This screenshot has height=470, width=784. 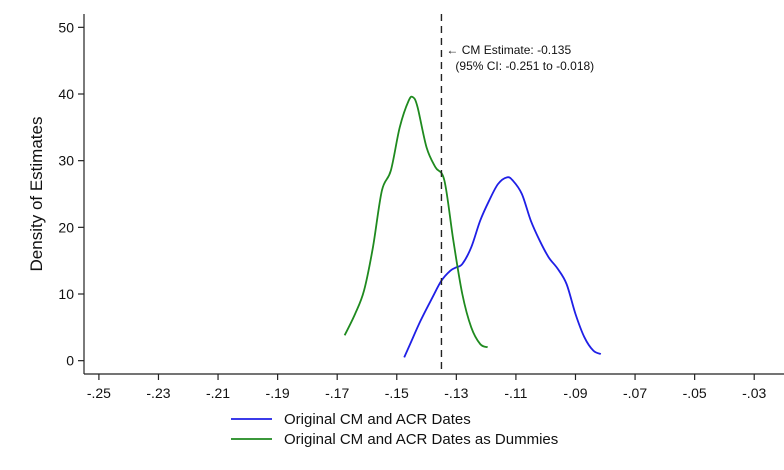 What do you see at coordinates (158, 393) in the screenshot?
I see `x-tick-label: -.23` at bounding box center [158, 393].